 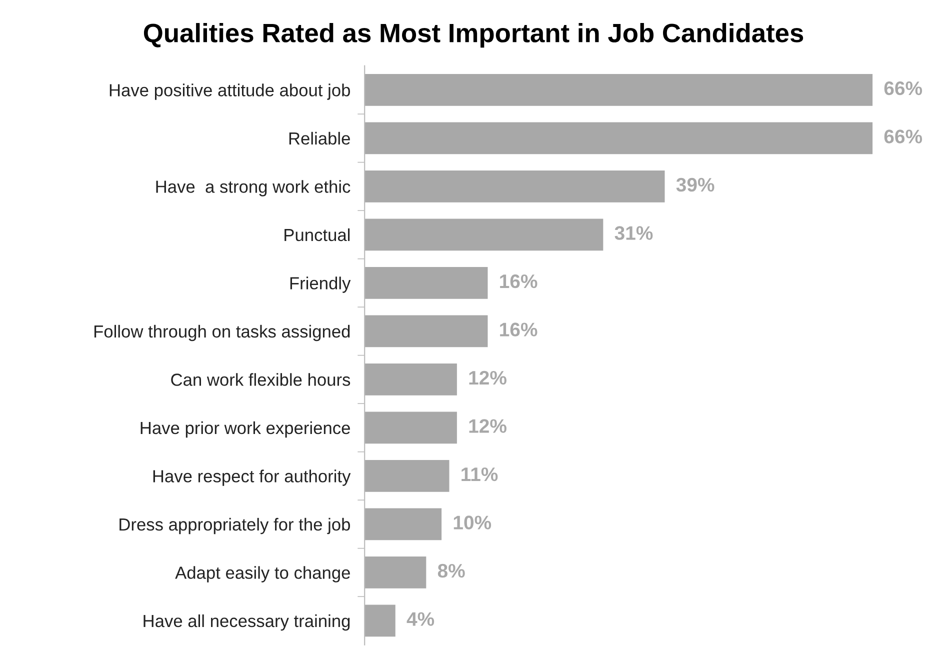 I want to click on y-tick-label: Follow through on tasks assigned, so click(x=222, y=333).